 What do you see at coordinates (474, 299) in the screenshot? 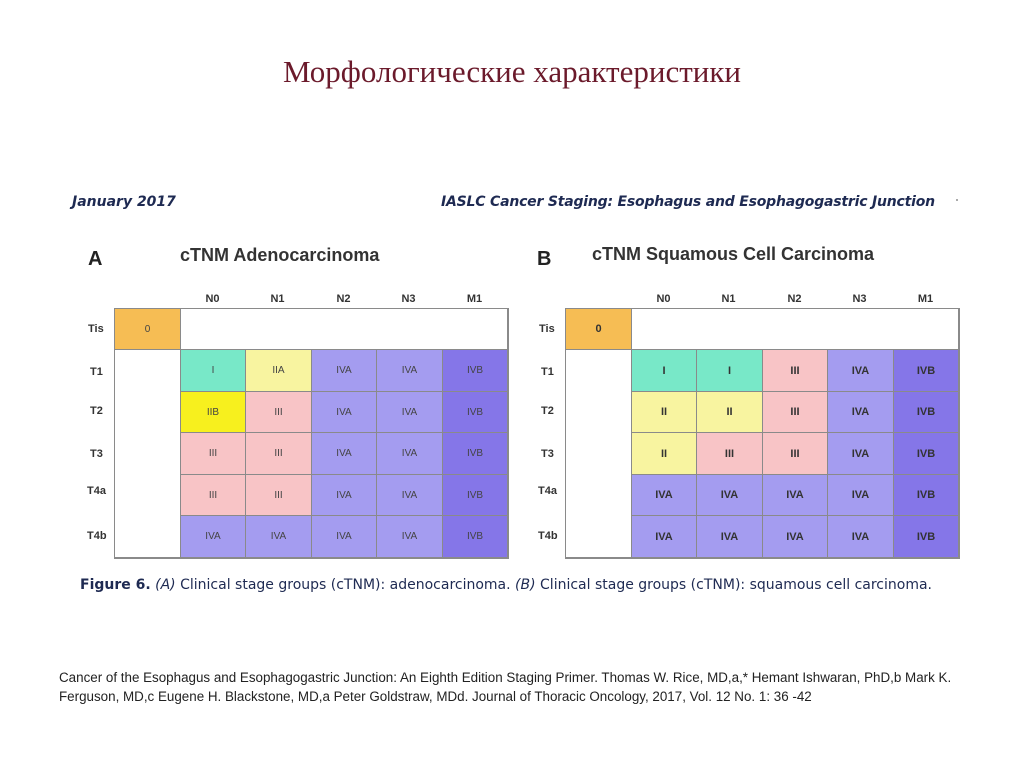
I see `panel-a-col-header: M1` at bounding box center [474, 299].